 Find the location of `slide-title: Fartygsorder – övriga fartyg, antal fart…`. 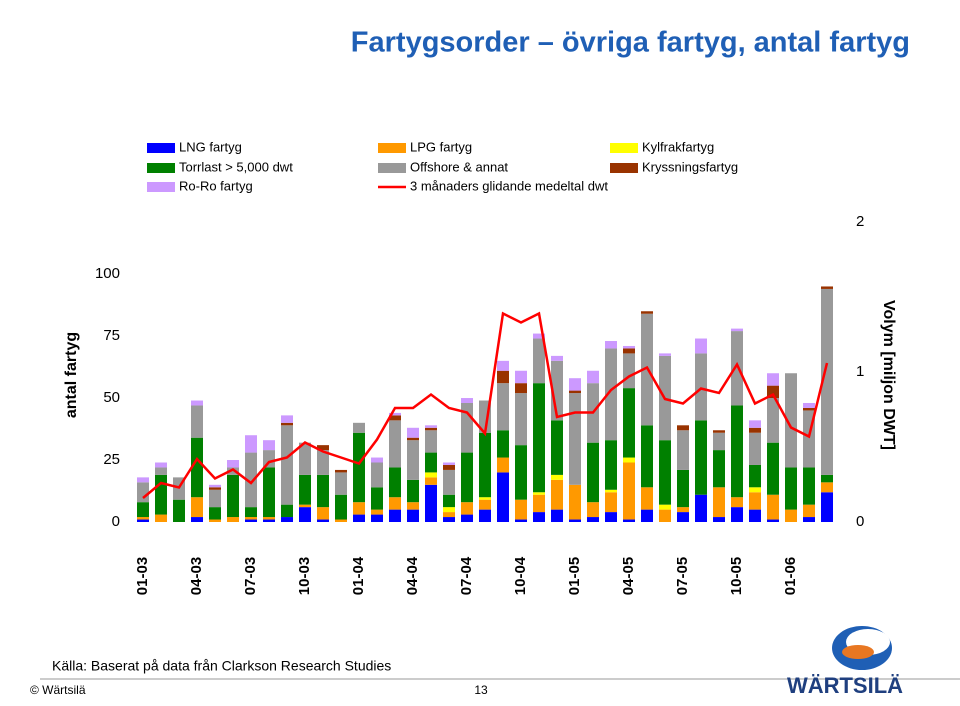

slide-title: Fartygsorder – övriga fartyg, antal fart… is located at coordinates (630, 43).